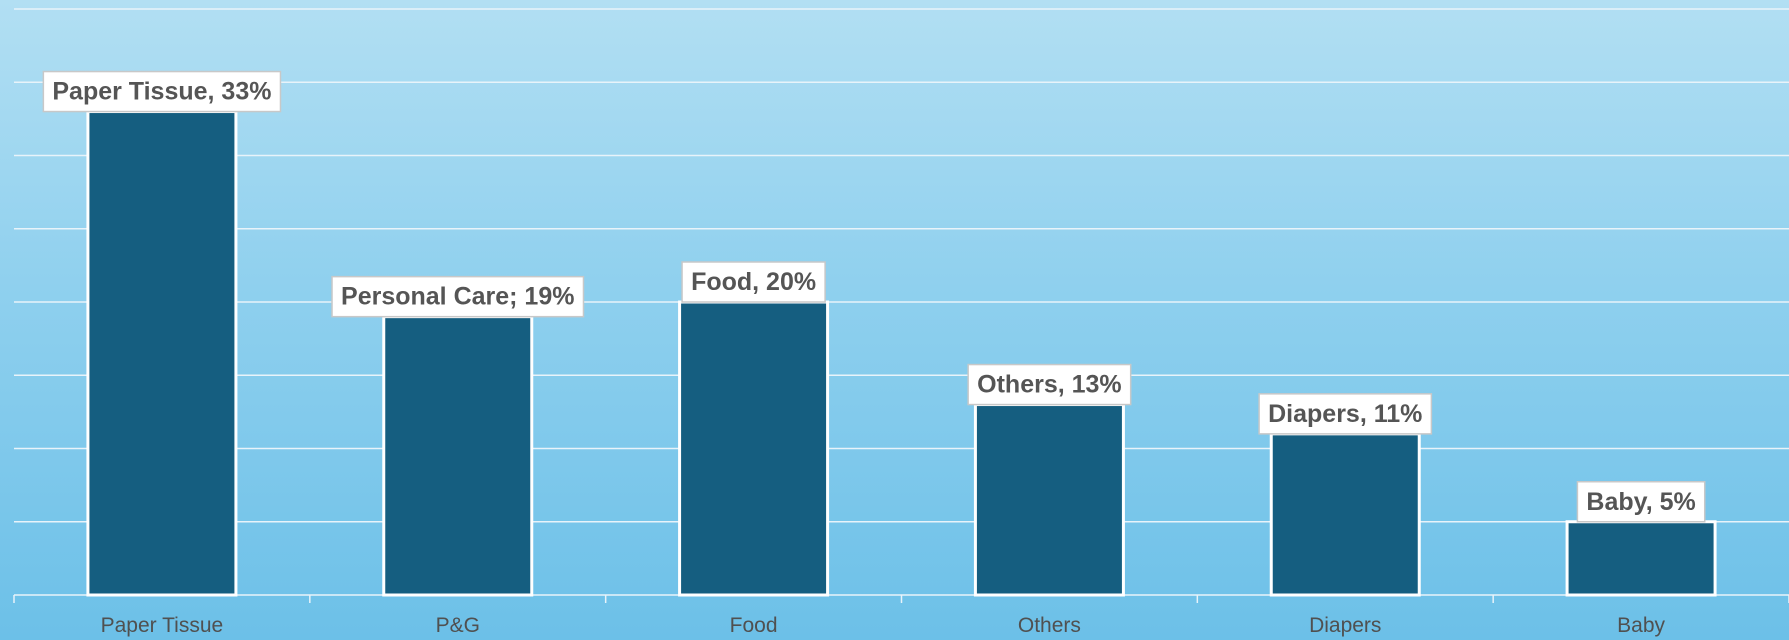 The width and height of the screenshot is (1789, 640). I want to click on data-label-4: Diapers, 11%, so click(1345, 414).